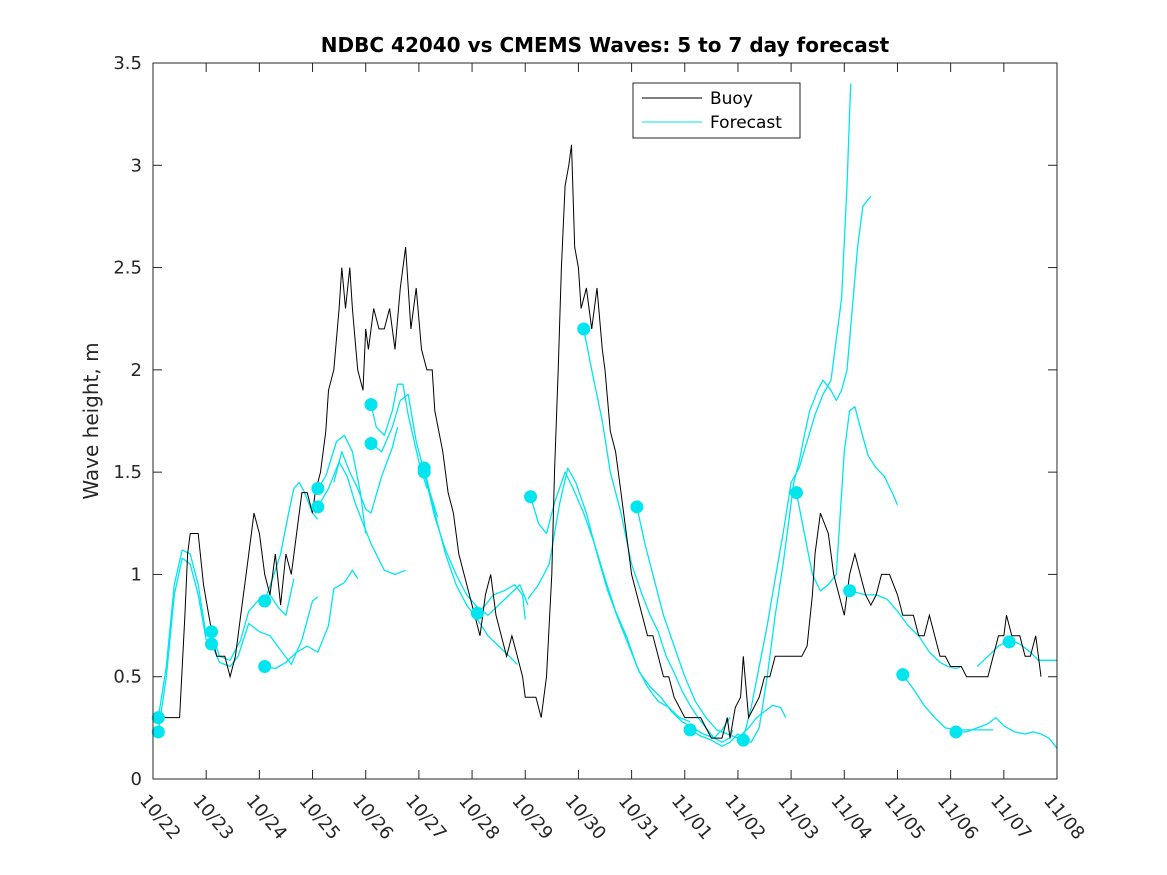  I want to click on y-tick-label: 3.5, so click(127, 63).